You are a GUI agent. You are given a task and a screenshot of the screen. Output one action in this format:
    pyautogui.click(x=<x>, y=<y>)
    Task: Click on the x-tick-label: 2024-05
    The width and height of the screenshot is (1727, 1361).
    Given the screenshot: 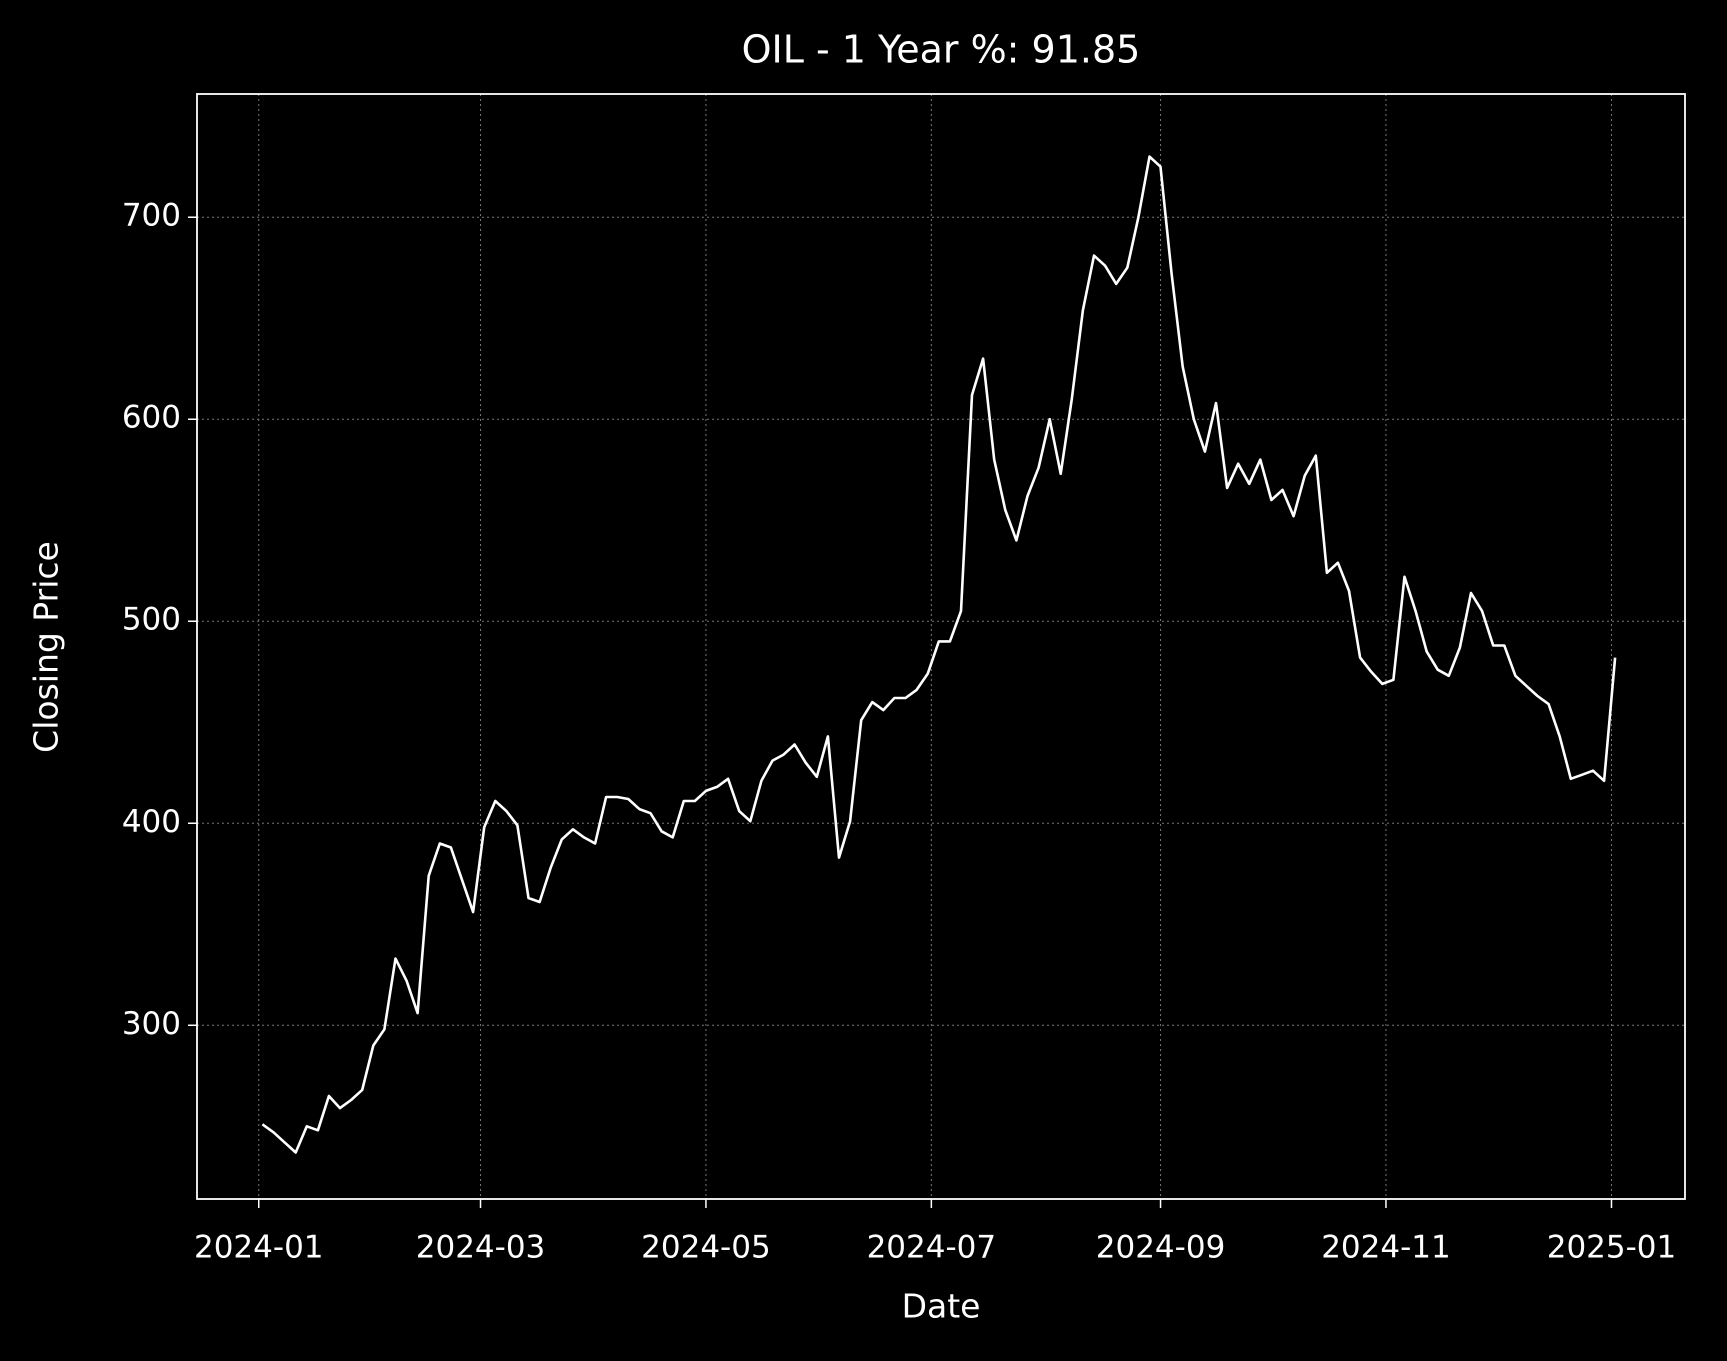 What is the action you would take?
    pyautogui.click(x=706, y=1248)
    